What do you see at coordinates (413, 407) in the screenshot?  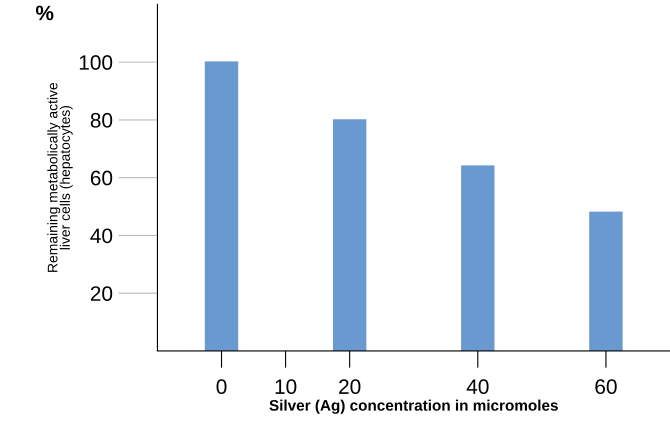 I see `x-axis-title: Silver (Ag) concentration in micromoles` at bounding box center [413, 407].